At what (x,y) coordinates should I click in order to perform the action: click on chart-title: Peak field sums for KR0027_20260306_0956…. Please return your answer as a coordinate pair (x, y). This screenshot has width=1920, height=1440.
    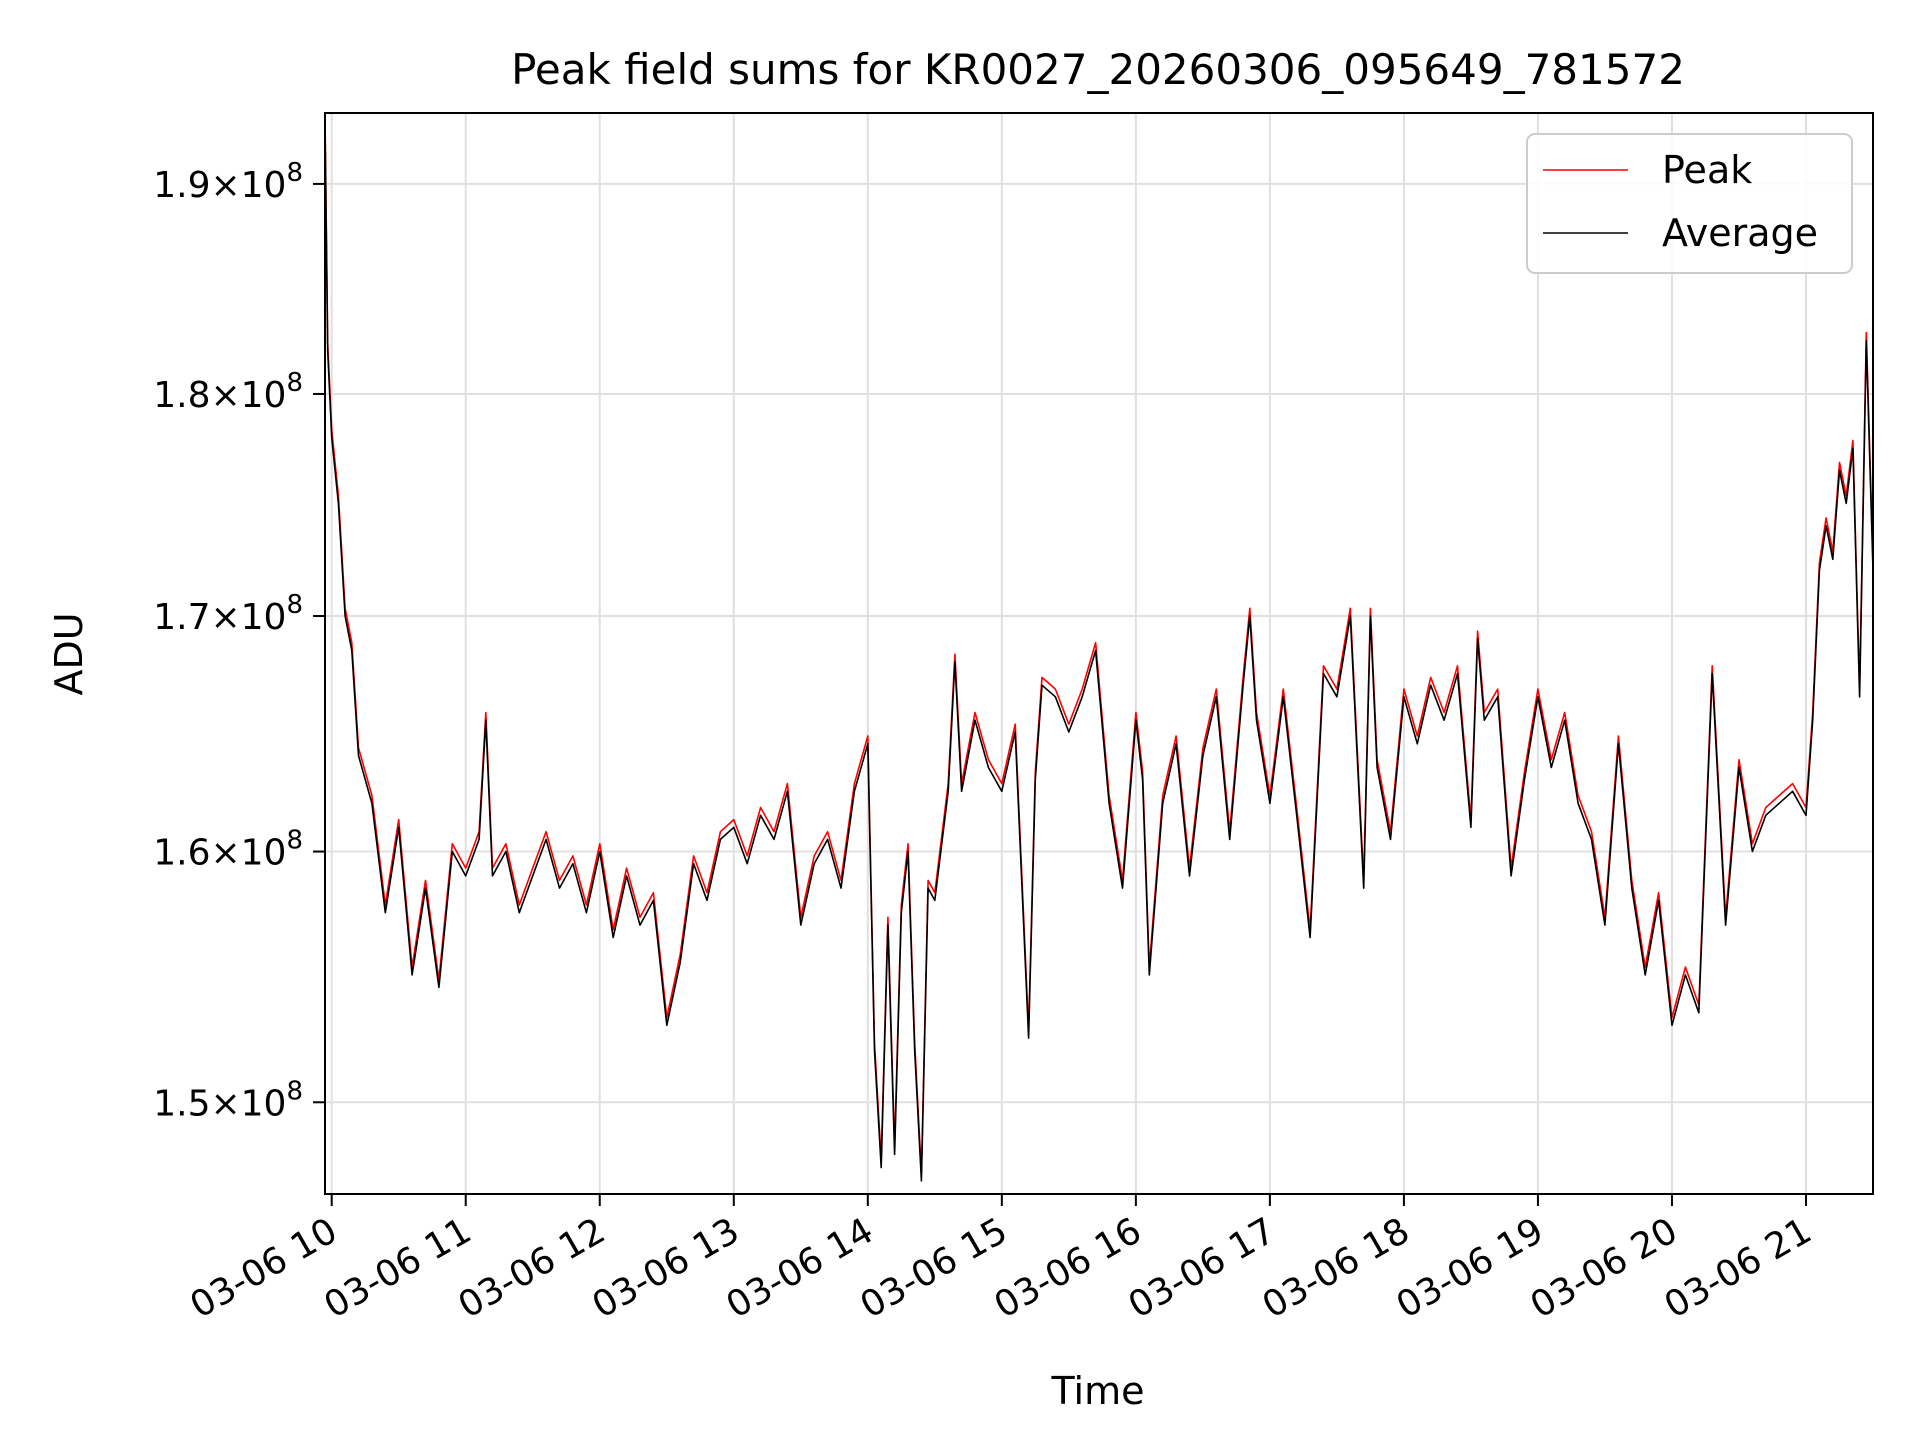
    Looking at the image, I should click on (1098, 69).